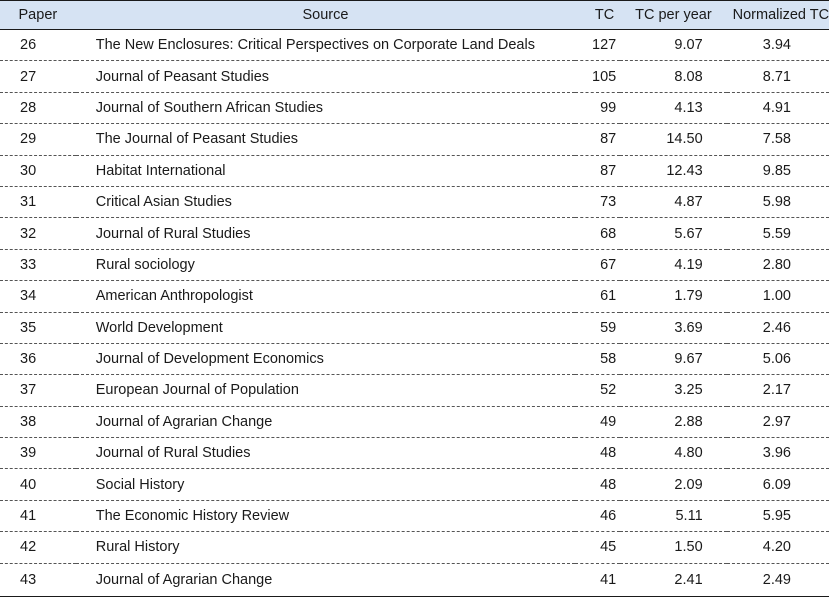  Describe the element at coordinates (28, 359) in the screenshot. I see `cell-paper: 36` at that location.